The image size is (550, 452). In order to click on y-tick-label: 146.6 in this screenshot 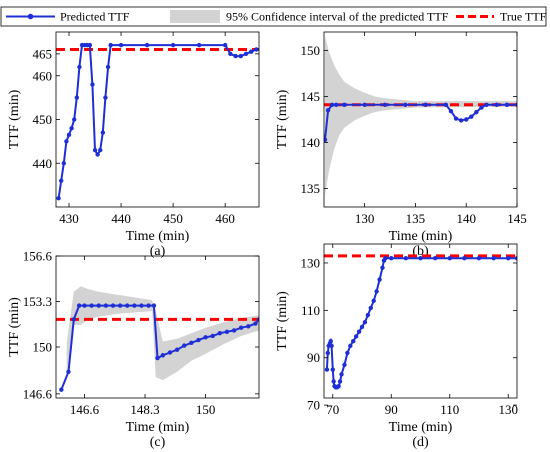, I will do `click(38, 393)`.